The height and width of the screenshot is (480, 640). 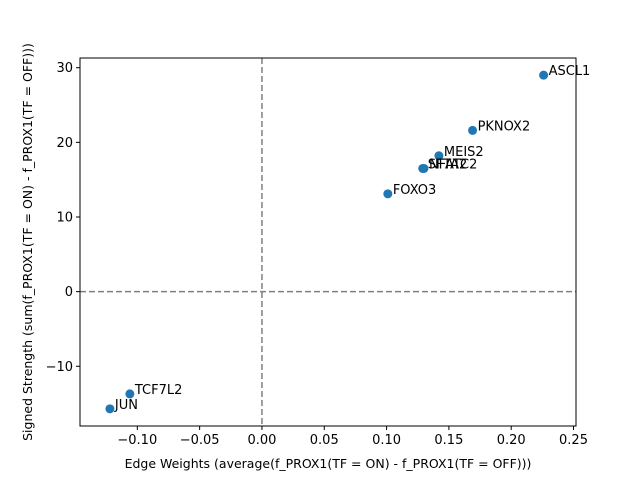 What do you see at coordinates (59, 367) in the screenshot?
I see `y-tick-label-0: −10` at bounding box center [59, 367].